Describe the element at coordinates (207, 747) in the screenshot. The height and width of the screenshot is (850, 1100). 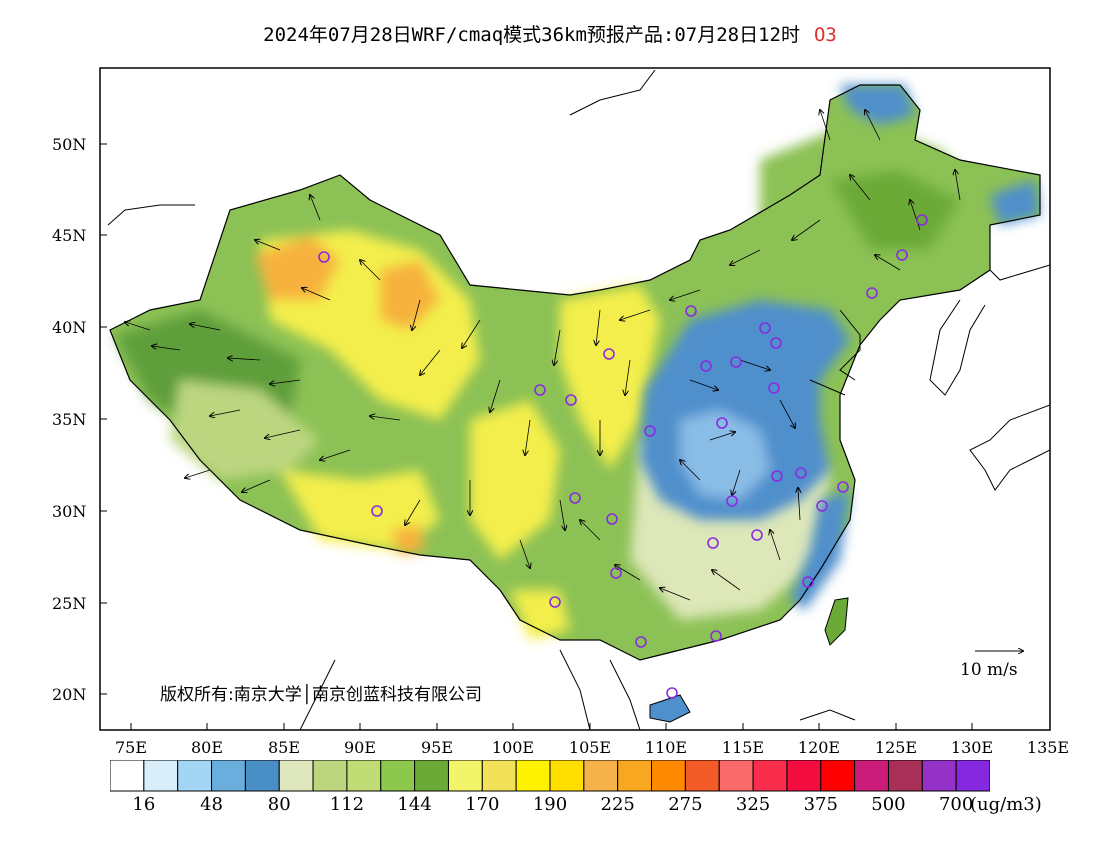
I see `lon-label-80e: 80E` at that location.